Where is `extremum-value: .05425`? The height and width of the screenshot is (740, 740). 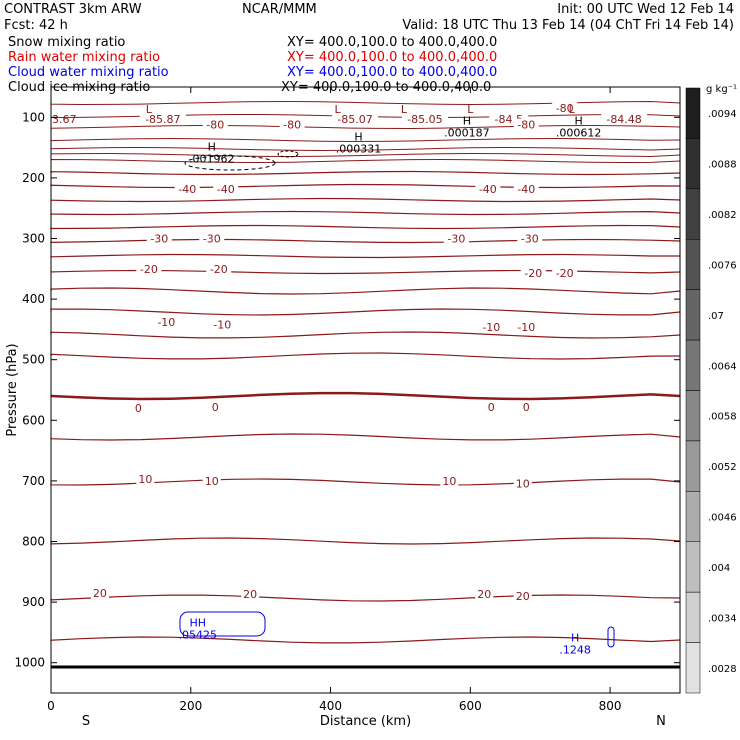 extremum-value: .05425 is located at coordinates (198, 634).